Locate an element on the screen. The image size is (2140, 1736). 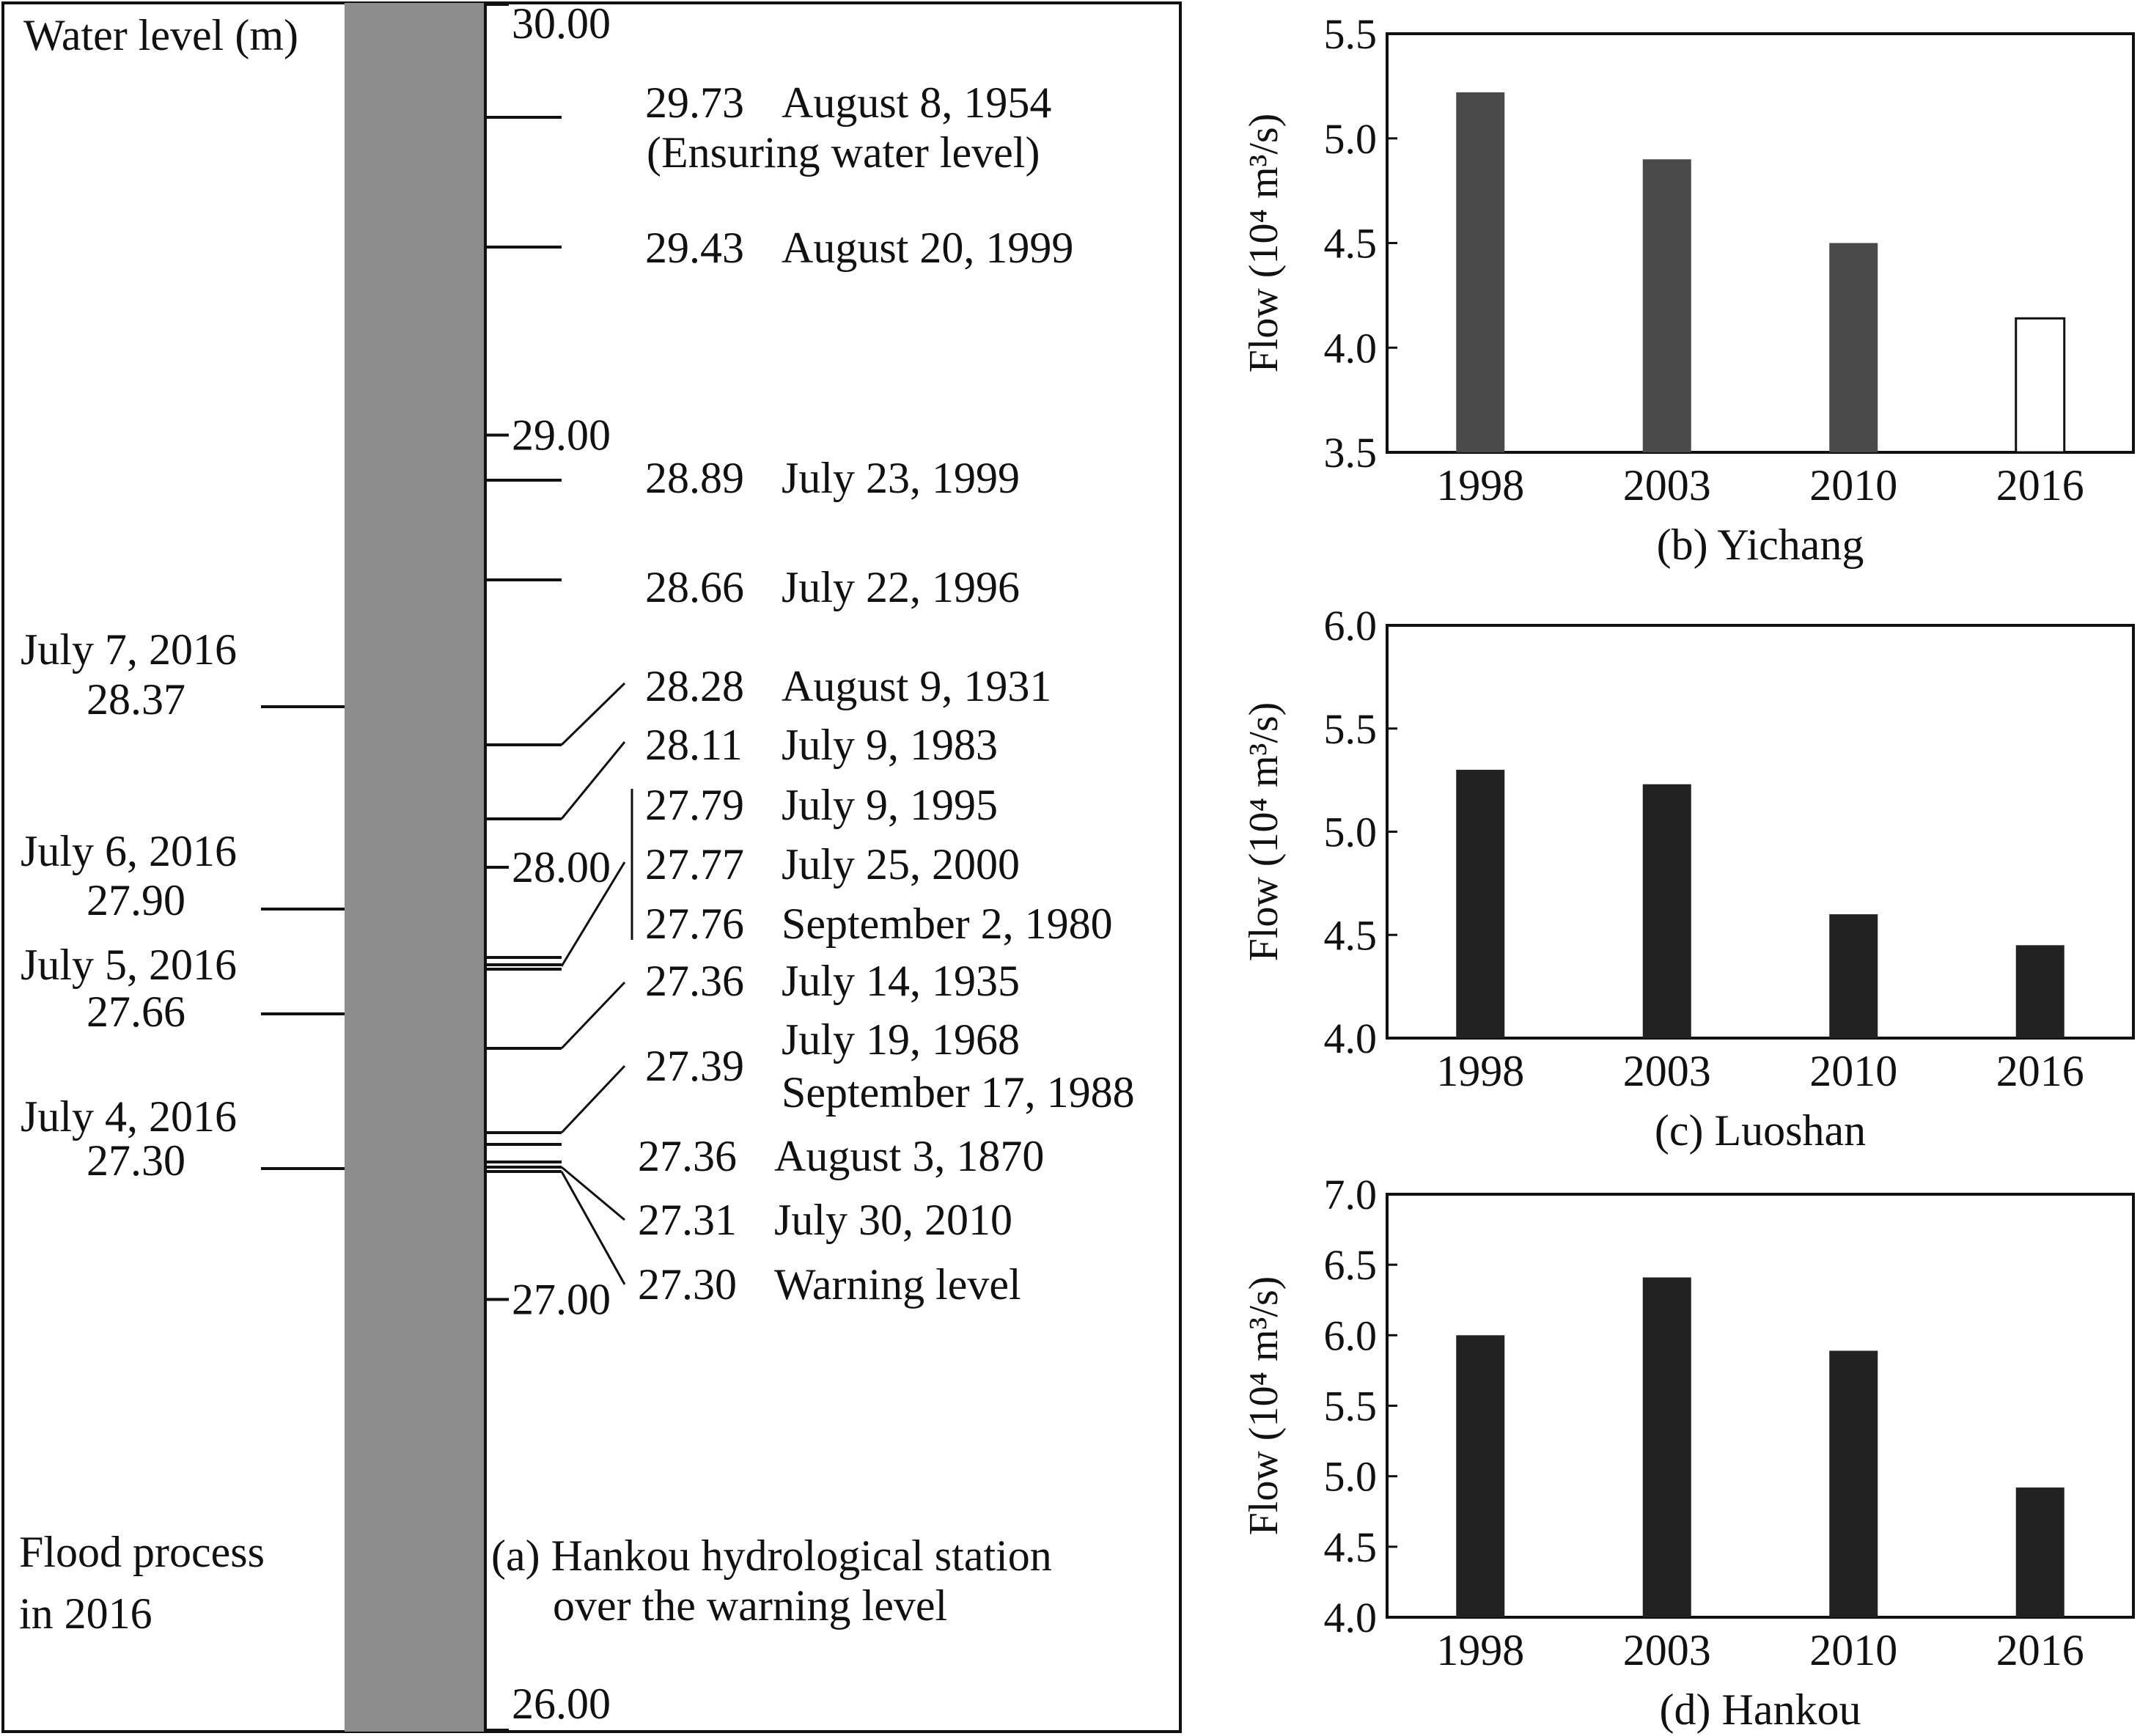
chart-title: (c) Luoshan is located at coordinates (1760, 1131).